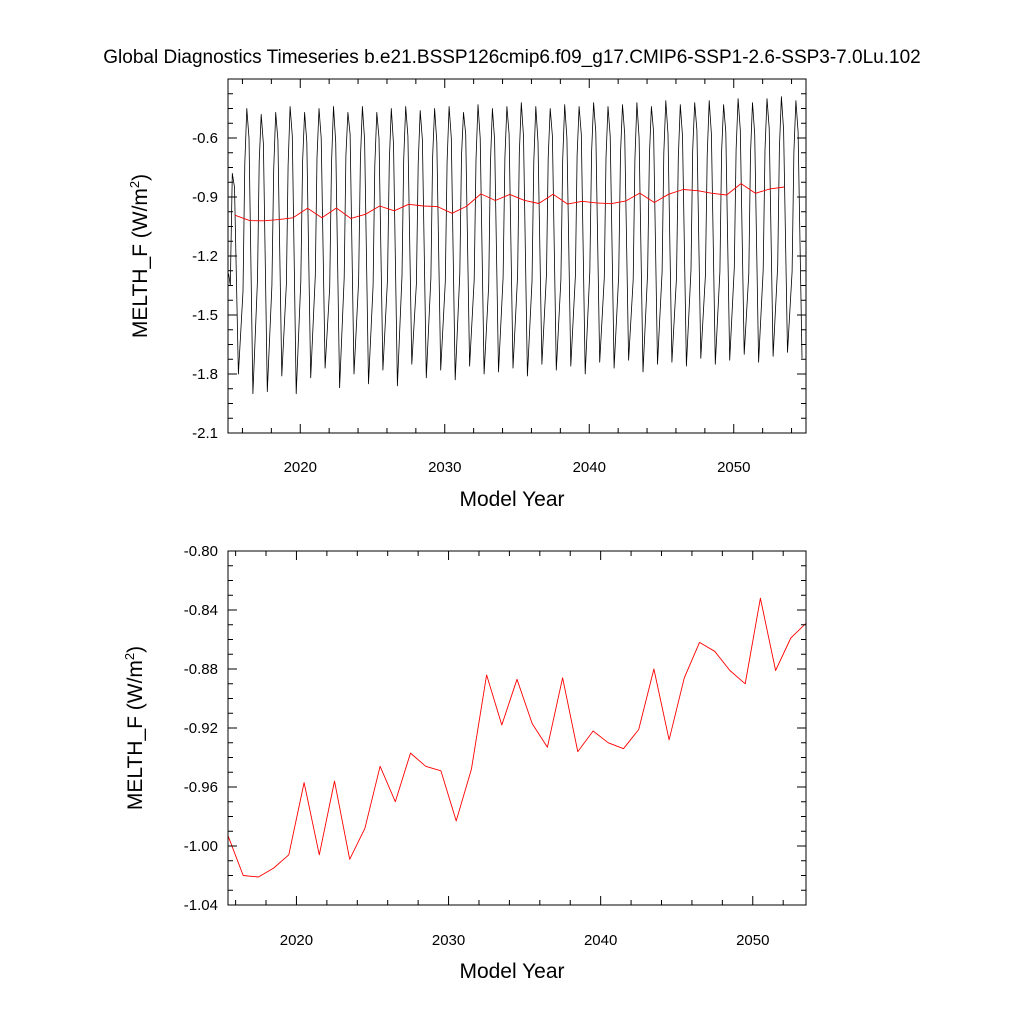 This screenshot has height=1024, width=1024. Describe the element at coordinates (205, 256) in the screenshot. I see `y-tick-label: -1.2` at that location.